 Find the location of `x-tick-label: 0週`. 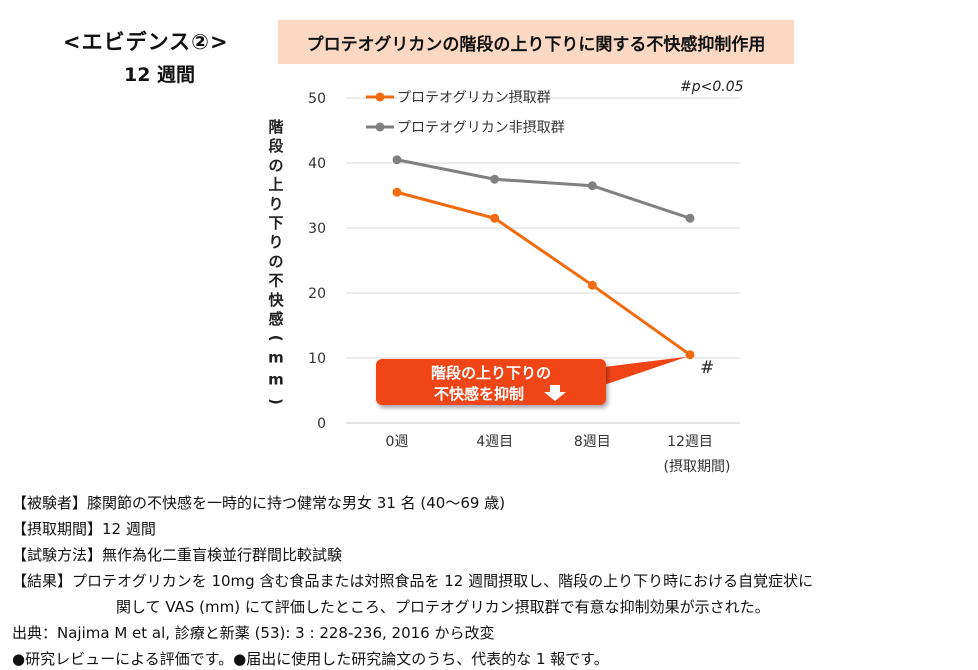

x-tick-label: 0週 is located at coordinates (397, 442).